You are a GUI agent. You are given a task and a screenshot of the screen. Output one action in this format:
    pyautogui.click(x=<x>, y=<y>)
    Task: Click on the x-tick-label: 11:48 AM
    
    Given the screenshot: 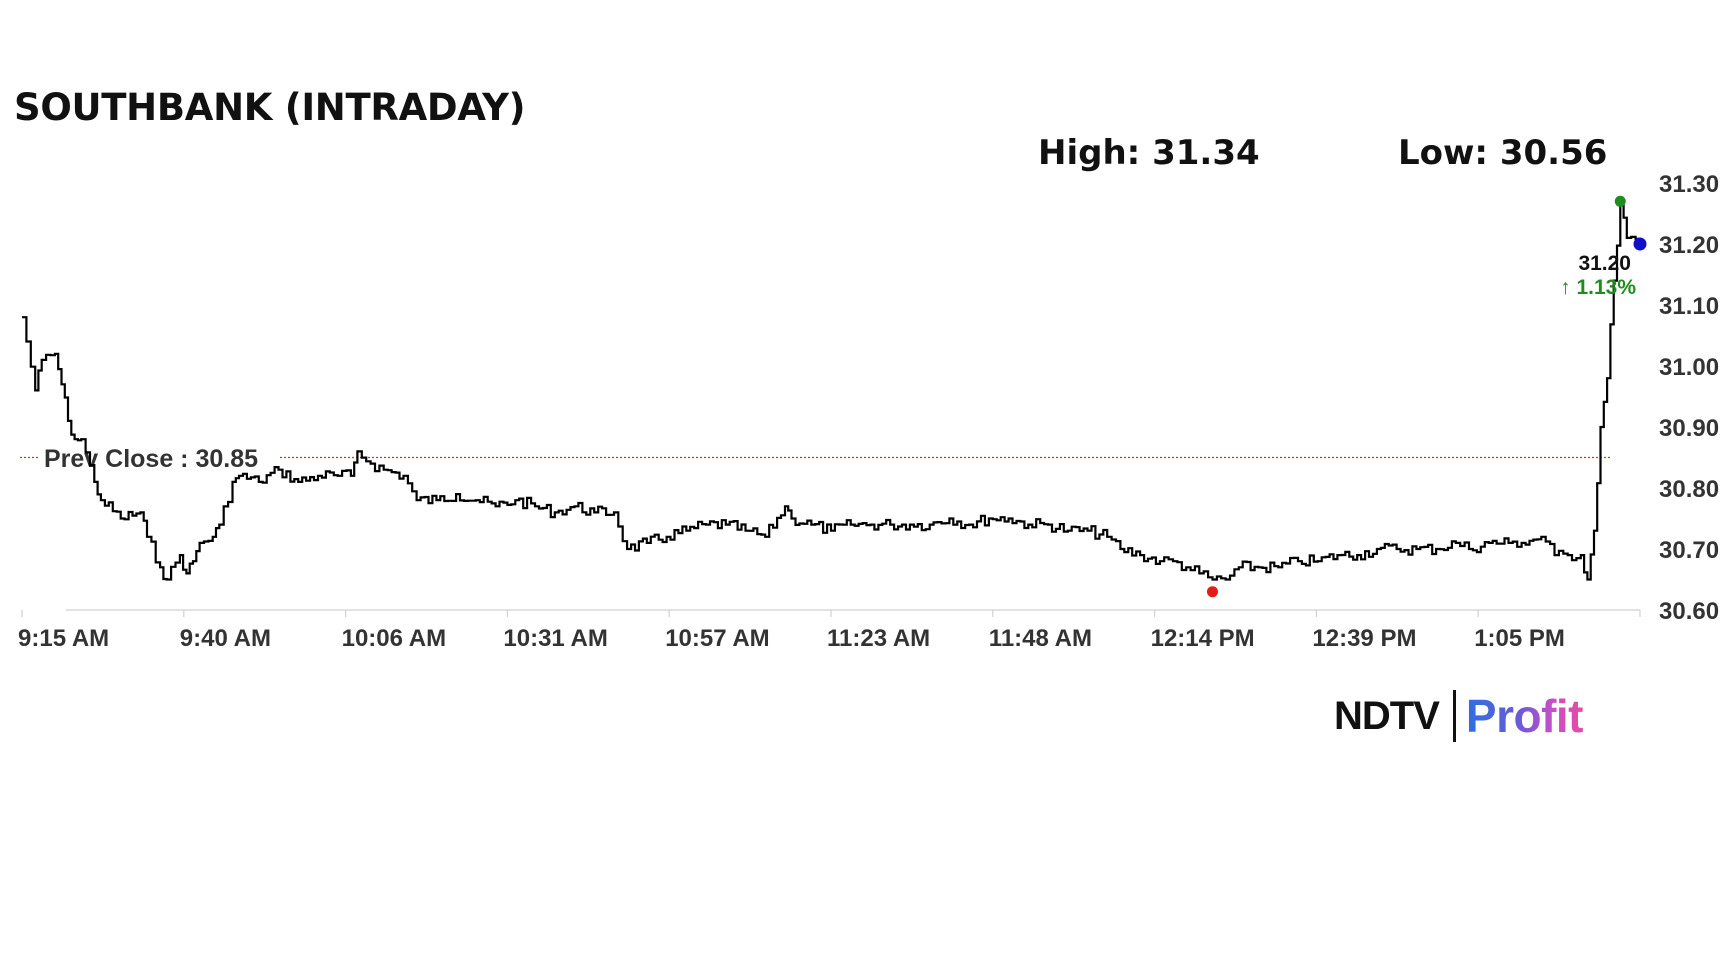 What is the action you would take?
    pyautogui.click(x=1040, y=638)
    